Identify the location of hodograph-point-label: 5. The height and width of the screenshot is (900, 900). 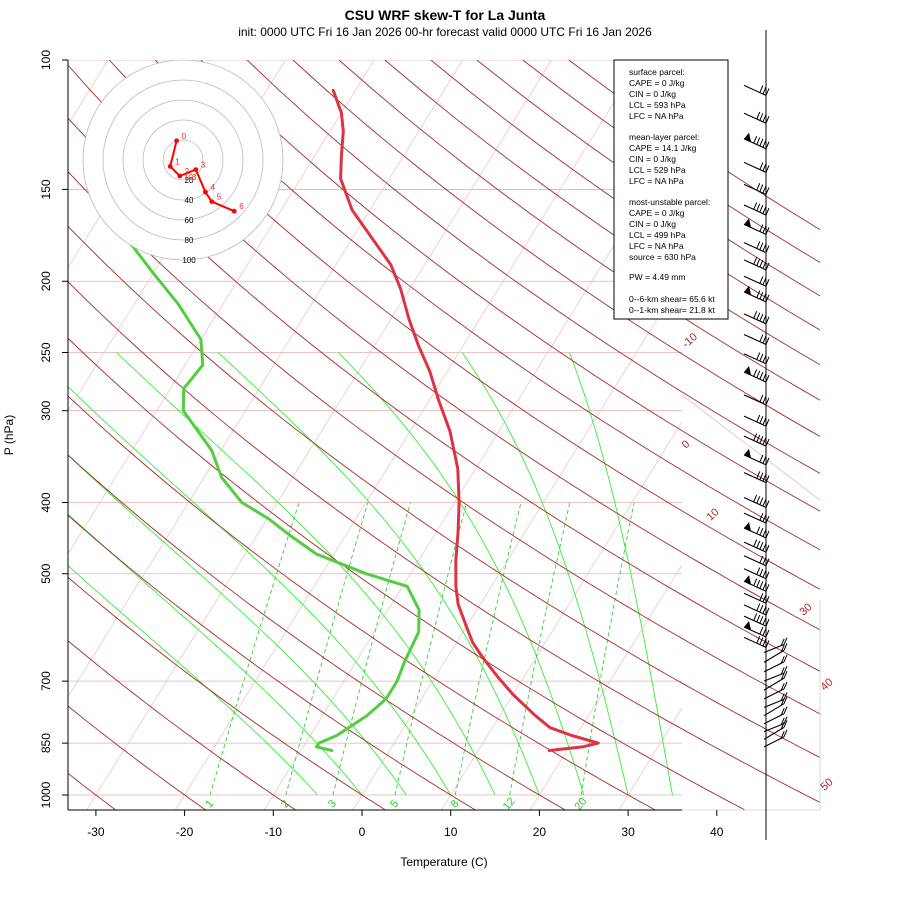
(219, 197).